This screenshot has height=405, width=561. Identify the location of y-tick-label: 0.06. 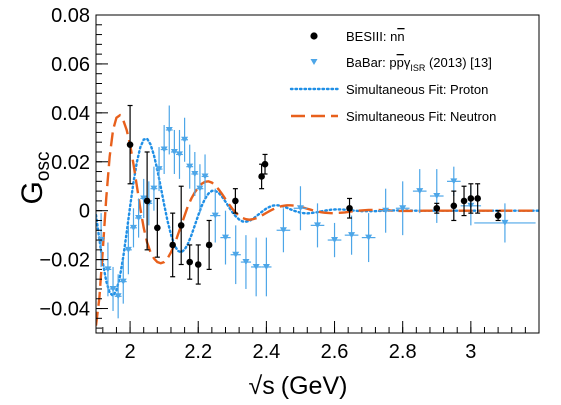
(70, 65).